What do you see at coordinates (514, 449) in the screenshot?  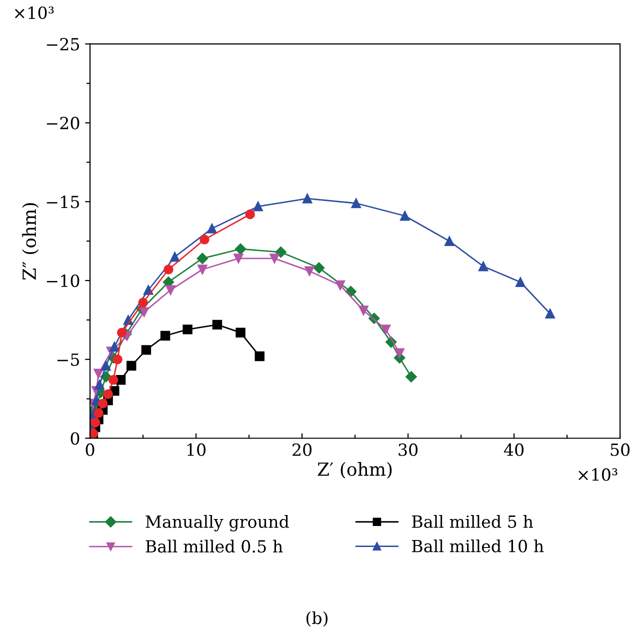 I see `x-tick-label: 40` at bounding box center [514, 449].